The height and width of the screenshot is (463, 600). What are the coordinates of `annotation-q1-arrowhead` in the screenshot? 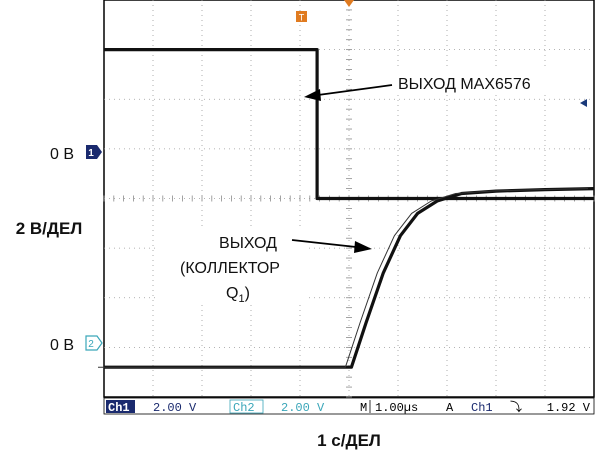 It's located at (363, 247).